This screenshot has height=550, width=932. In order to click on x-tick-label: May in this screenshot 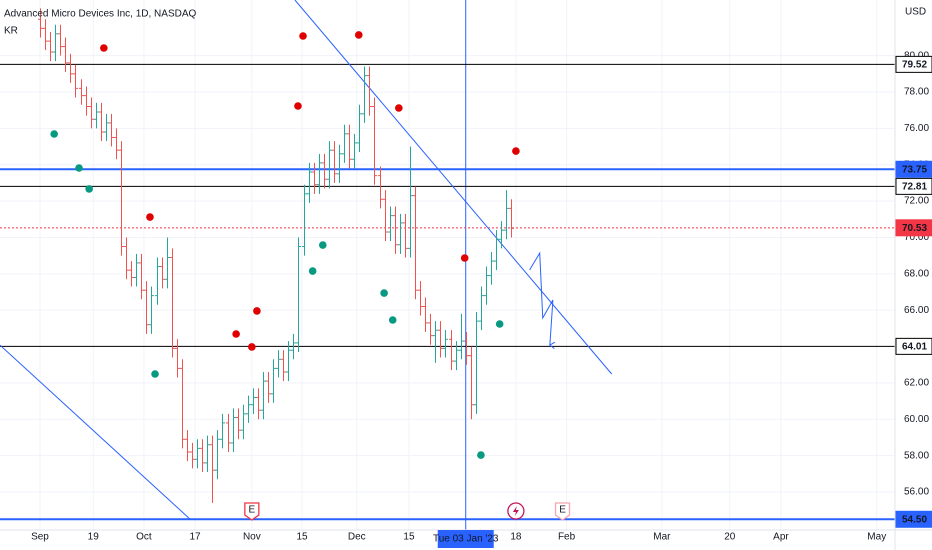, I will do `click(876, 537)`.